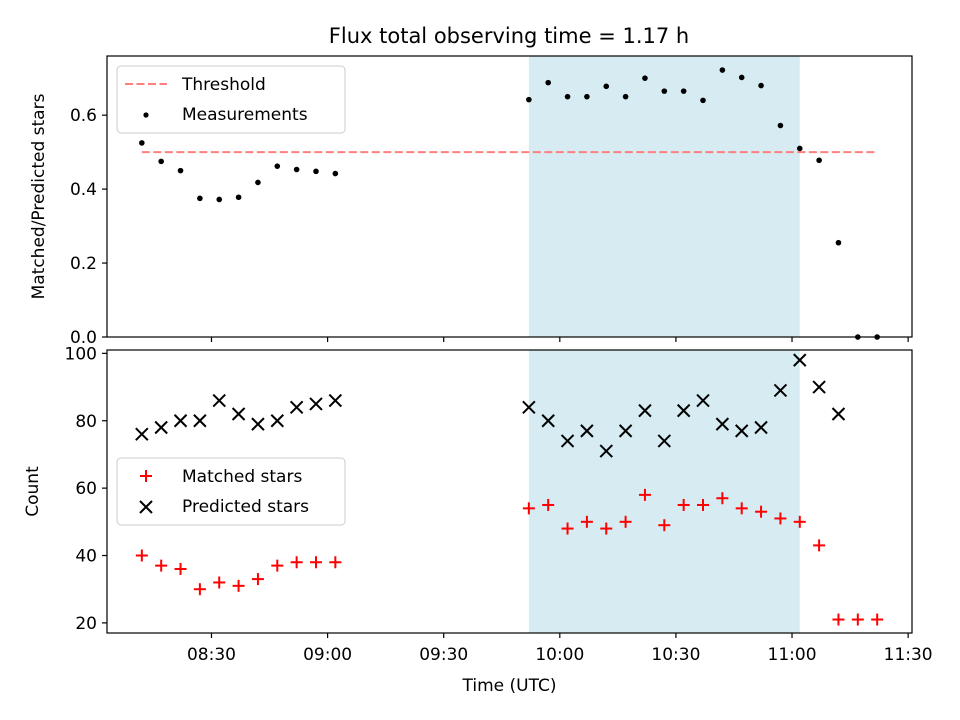 This screenshot has width=960, height=720. Describe the element at coordinates (86, 557) in the screenshot. I see `bottom-y-tick-label: 40` at that location.